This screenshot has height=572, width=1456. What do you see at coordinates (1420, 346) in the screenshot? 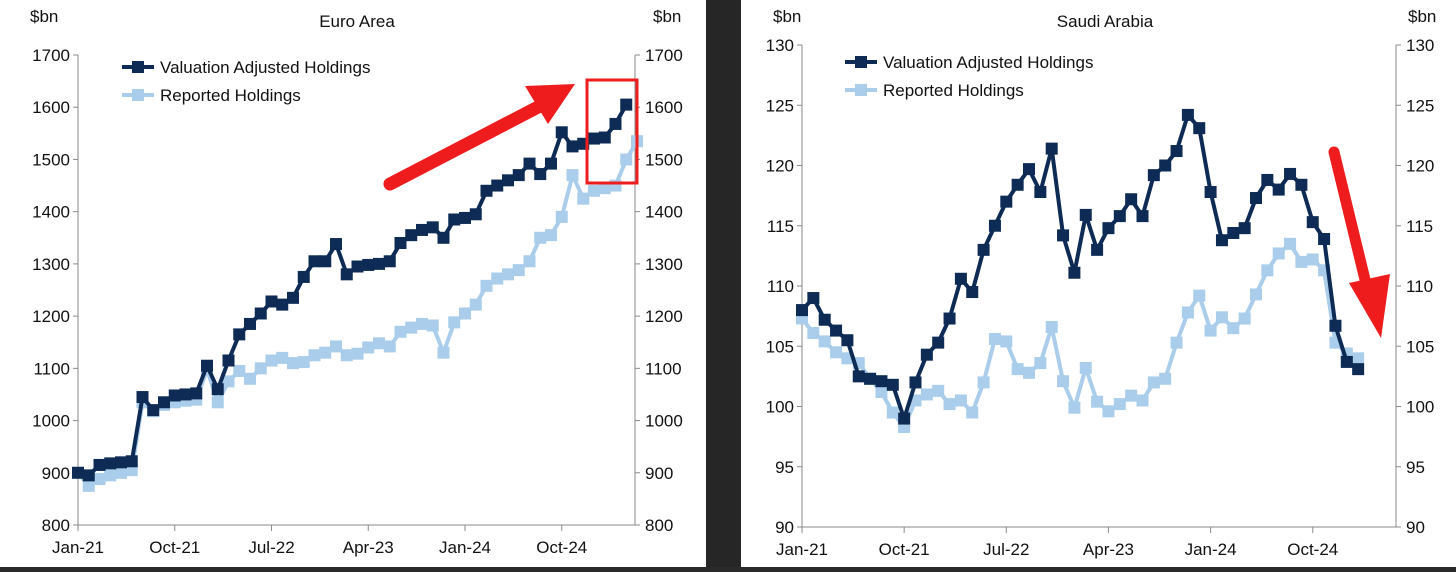
I see `y-tick-label-right: 105` at bounding box center [1420, 346].